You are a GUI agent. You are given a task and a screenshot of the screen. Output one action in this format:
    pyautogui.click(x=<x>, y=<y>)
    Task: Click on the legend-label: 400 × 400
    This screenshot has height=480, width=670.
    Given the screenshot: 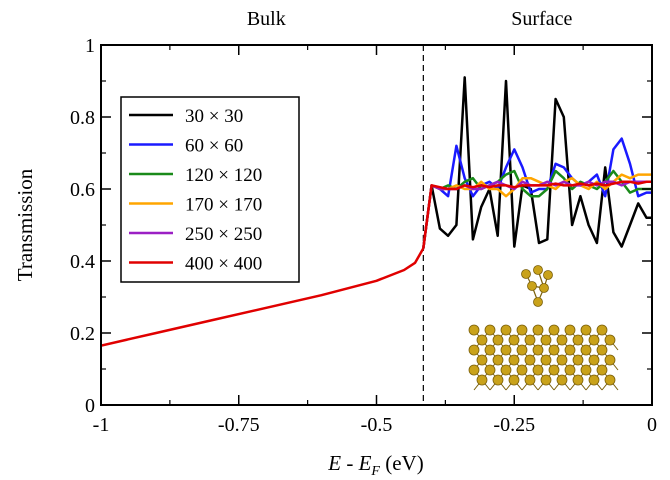 What is the action you would take?
    pyautogui.click(x=223, y=264)
    